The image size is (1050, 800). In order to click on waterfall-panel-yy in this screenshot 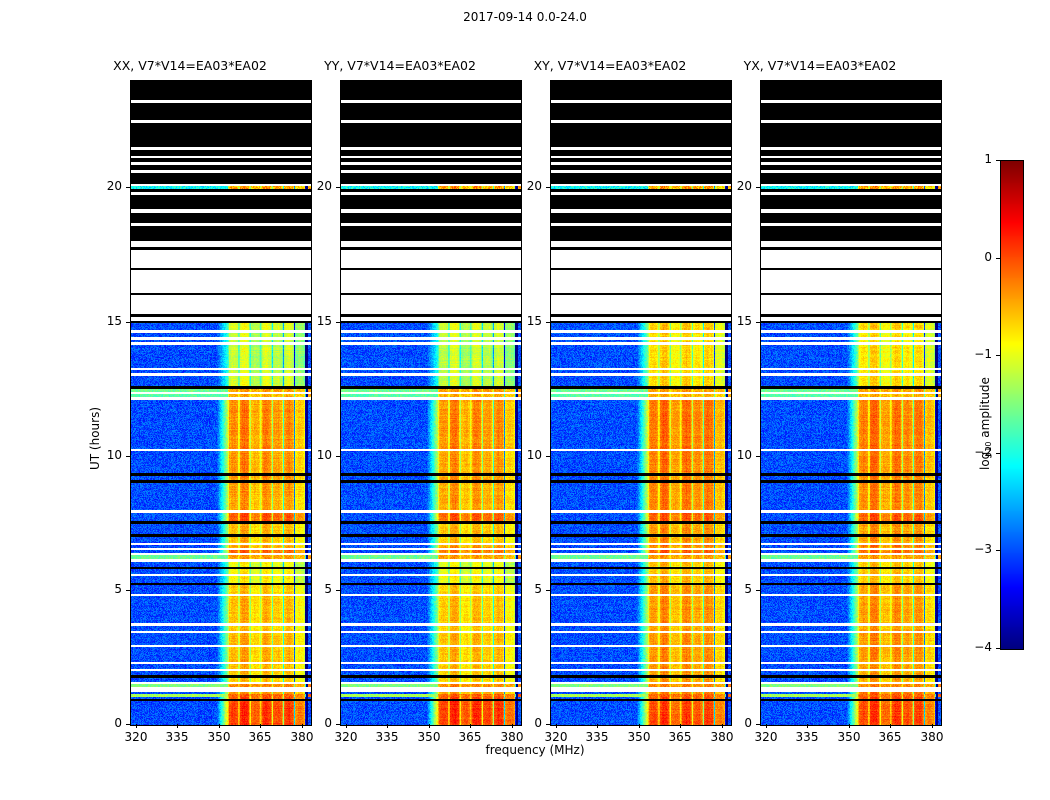, I will do `click(431, 403)`.